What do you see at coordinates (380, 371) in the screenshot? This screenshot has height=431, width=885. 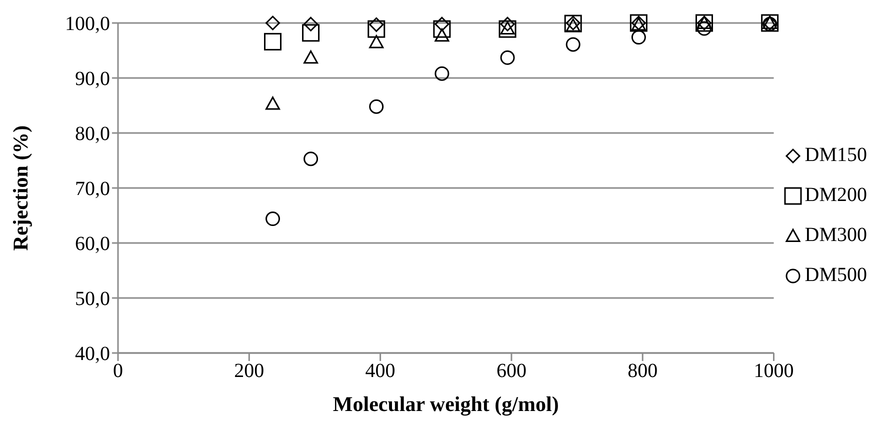 I see `x-tick-label: 400` at bounding box center [380, 371].